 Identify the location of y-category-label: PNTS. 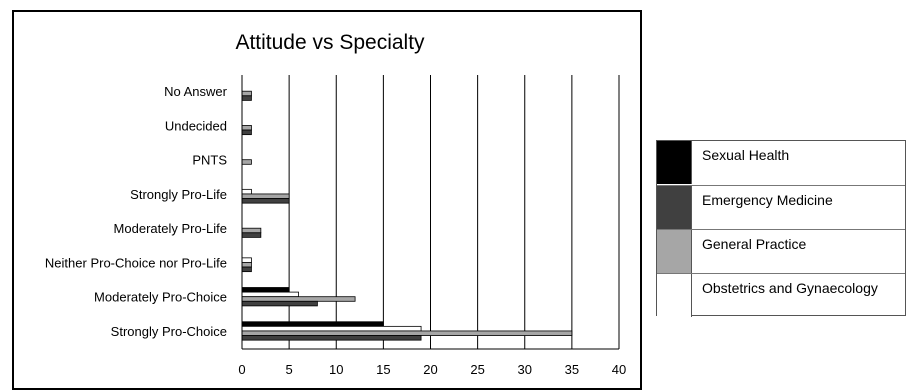
(209, 160).